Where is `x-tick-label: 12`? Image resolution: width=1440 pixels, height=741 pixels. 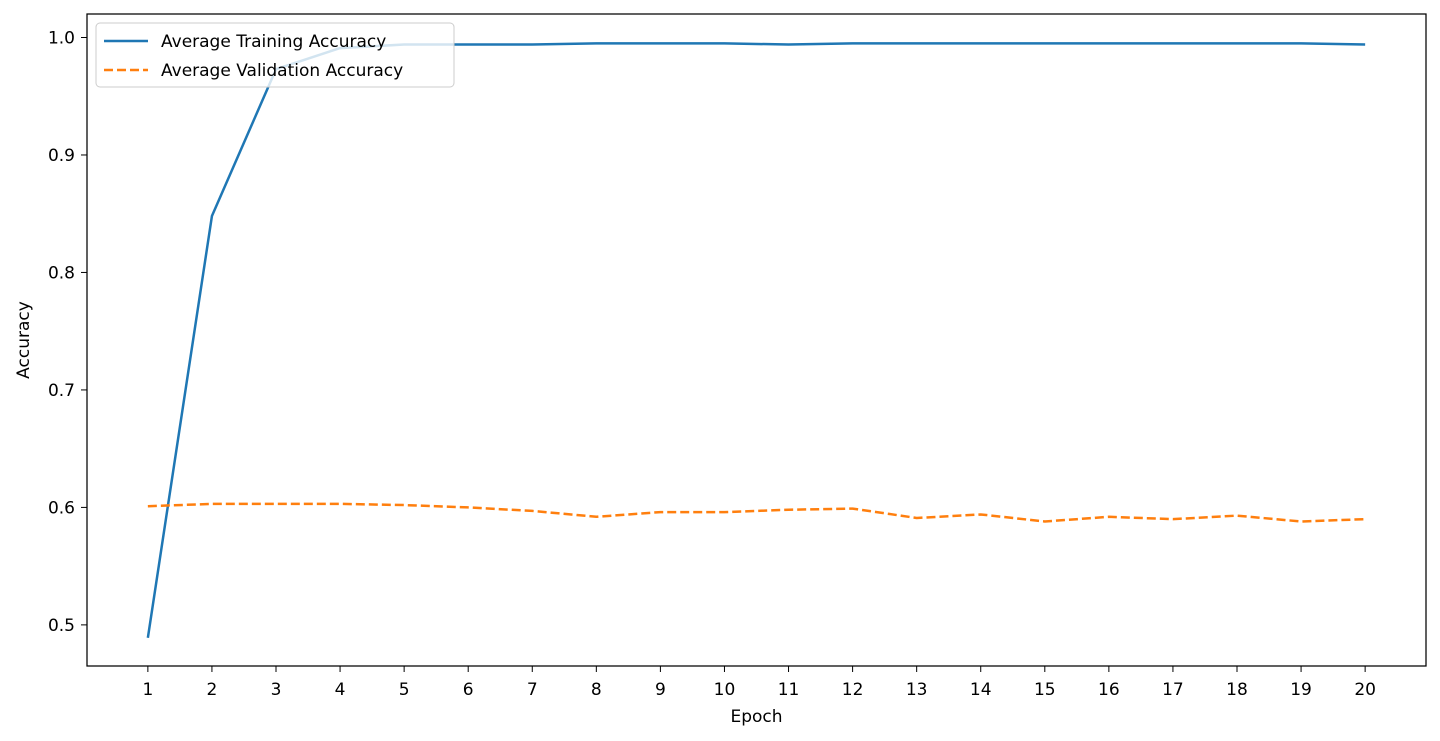 x-tick-label: 12 is located at coordinates (853, 690).